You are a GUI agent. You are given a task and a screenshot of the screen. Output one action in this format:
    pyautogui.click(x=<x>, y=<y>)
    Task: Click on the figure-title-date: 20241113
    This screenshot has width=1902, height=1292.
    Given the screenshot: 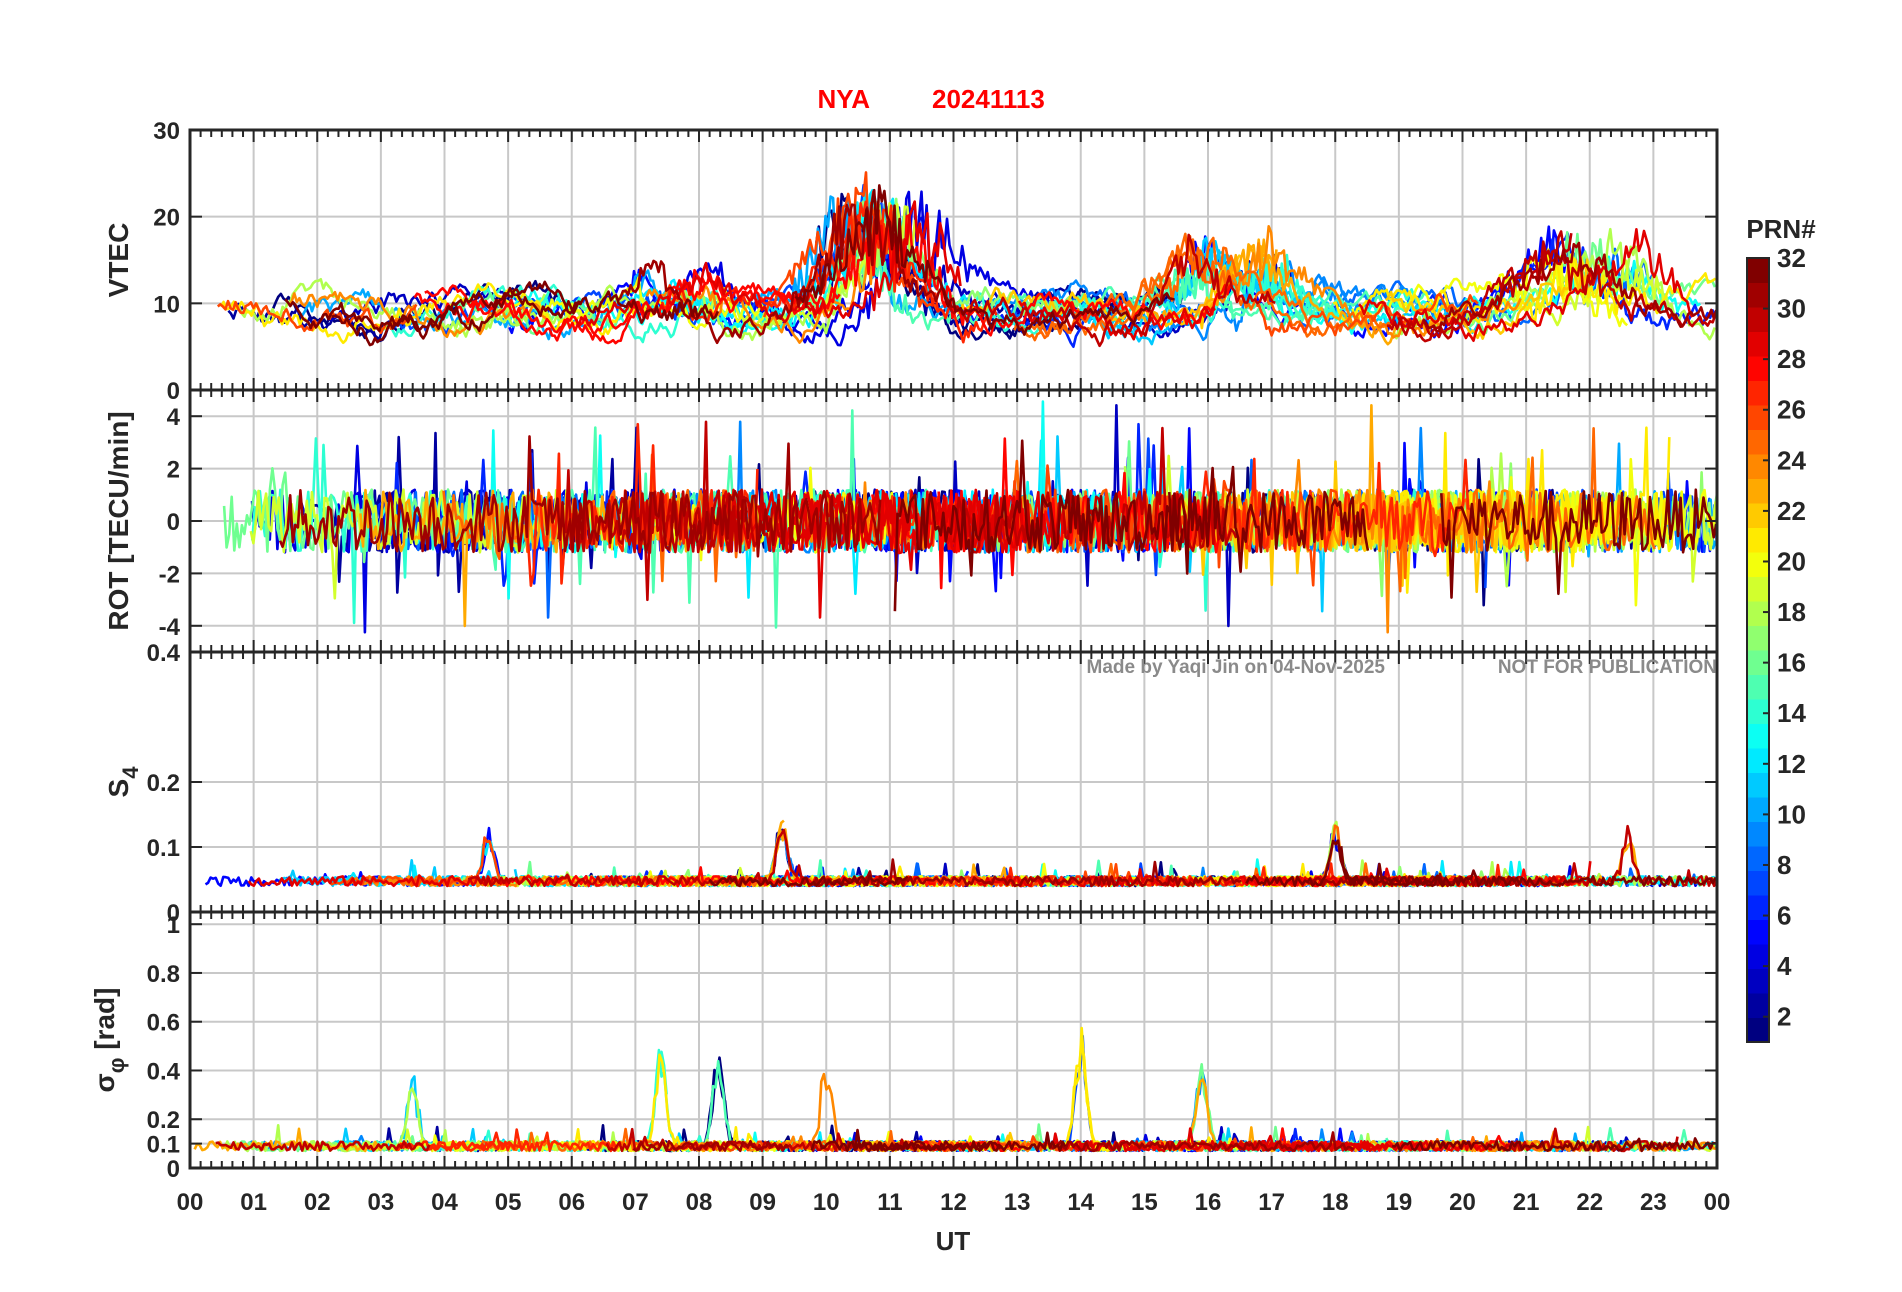 What is the action you would take?
    pyautogui.click(x=988, y=99)
    